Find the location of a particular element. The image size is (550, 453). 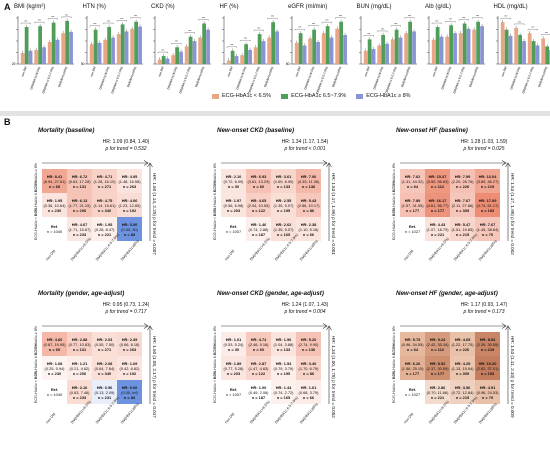

heatmap-cell: HR: 6.13 (1.77, 21.15) n = 206 is located at coordinates (79, 205).